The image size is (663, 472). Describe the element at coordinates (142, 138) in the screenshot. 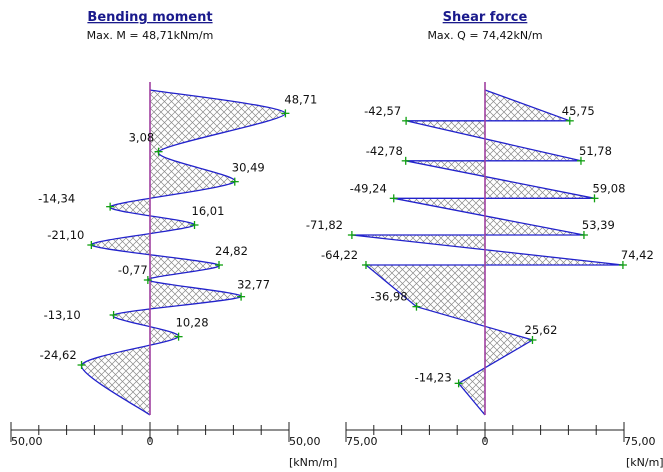

I see `bending-moment-value-label: 3,08` at that location.